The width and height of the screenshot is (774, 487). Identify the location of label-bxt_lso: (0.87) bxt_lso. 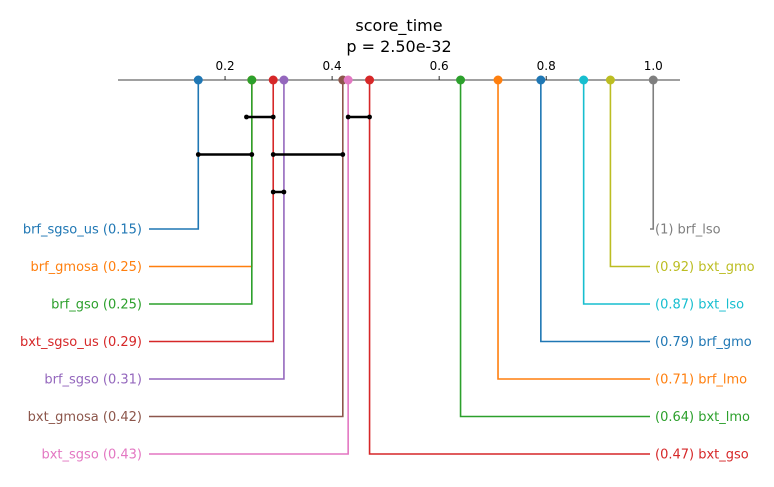
(699, 305).